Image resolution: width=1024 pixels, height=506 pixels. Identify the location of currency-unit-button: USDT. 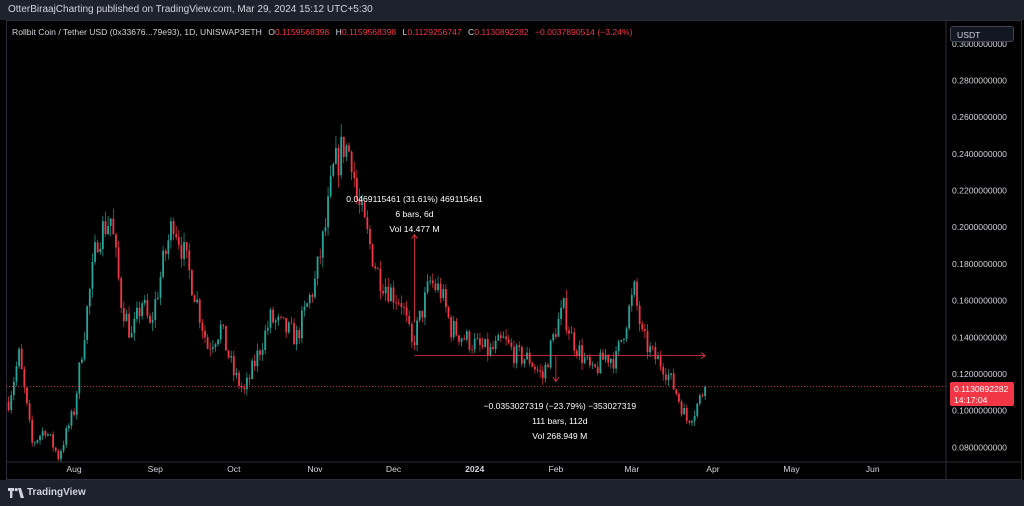
(982, 34).